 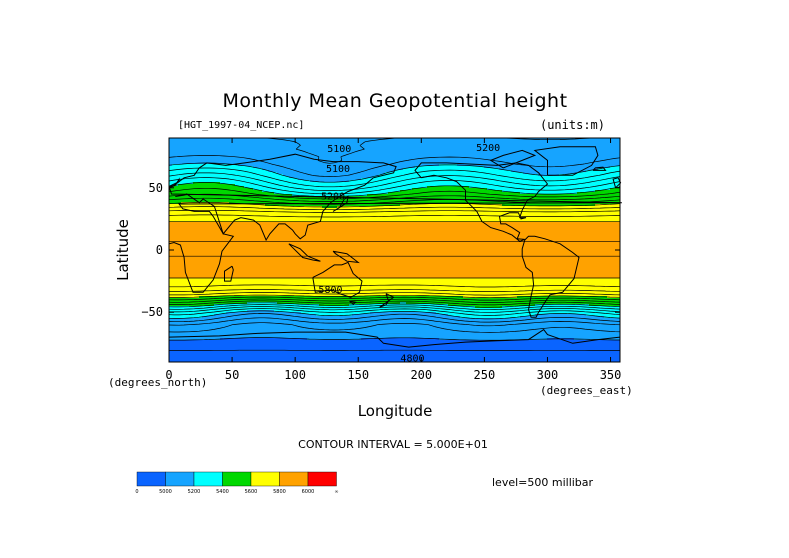 What do you see at coordinates (548, 375) in the screenshot?
I see `x-tick-label: 300` at bounding box center [548, 375].